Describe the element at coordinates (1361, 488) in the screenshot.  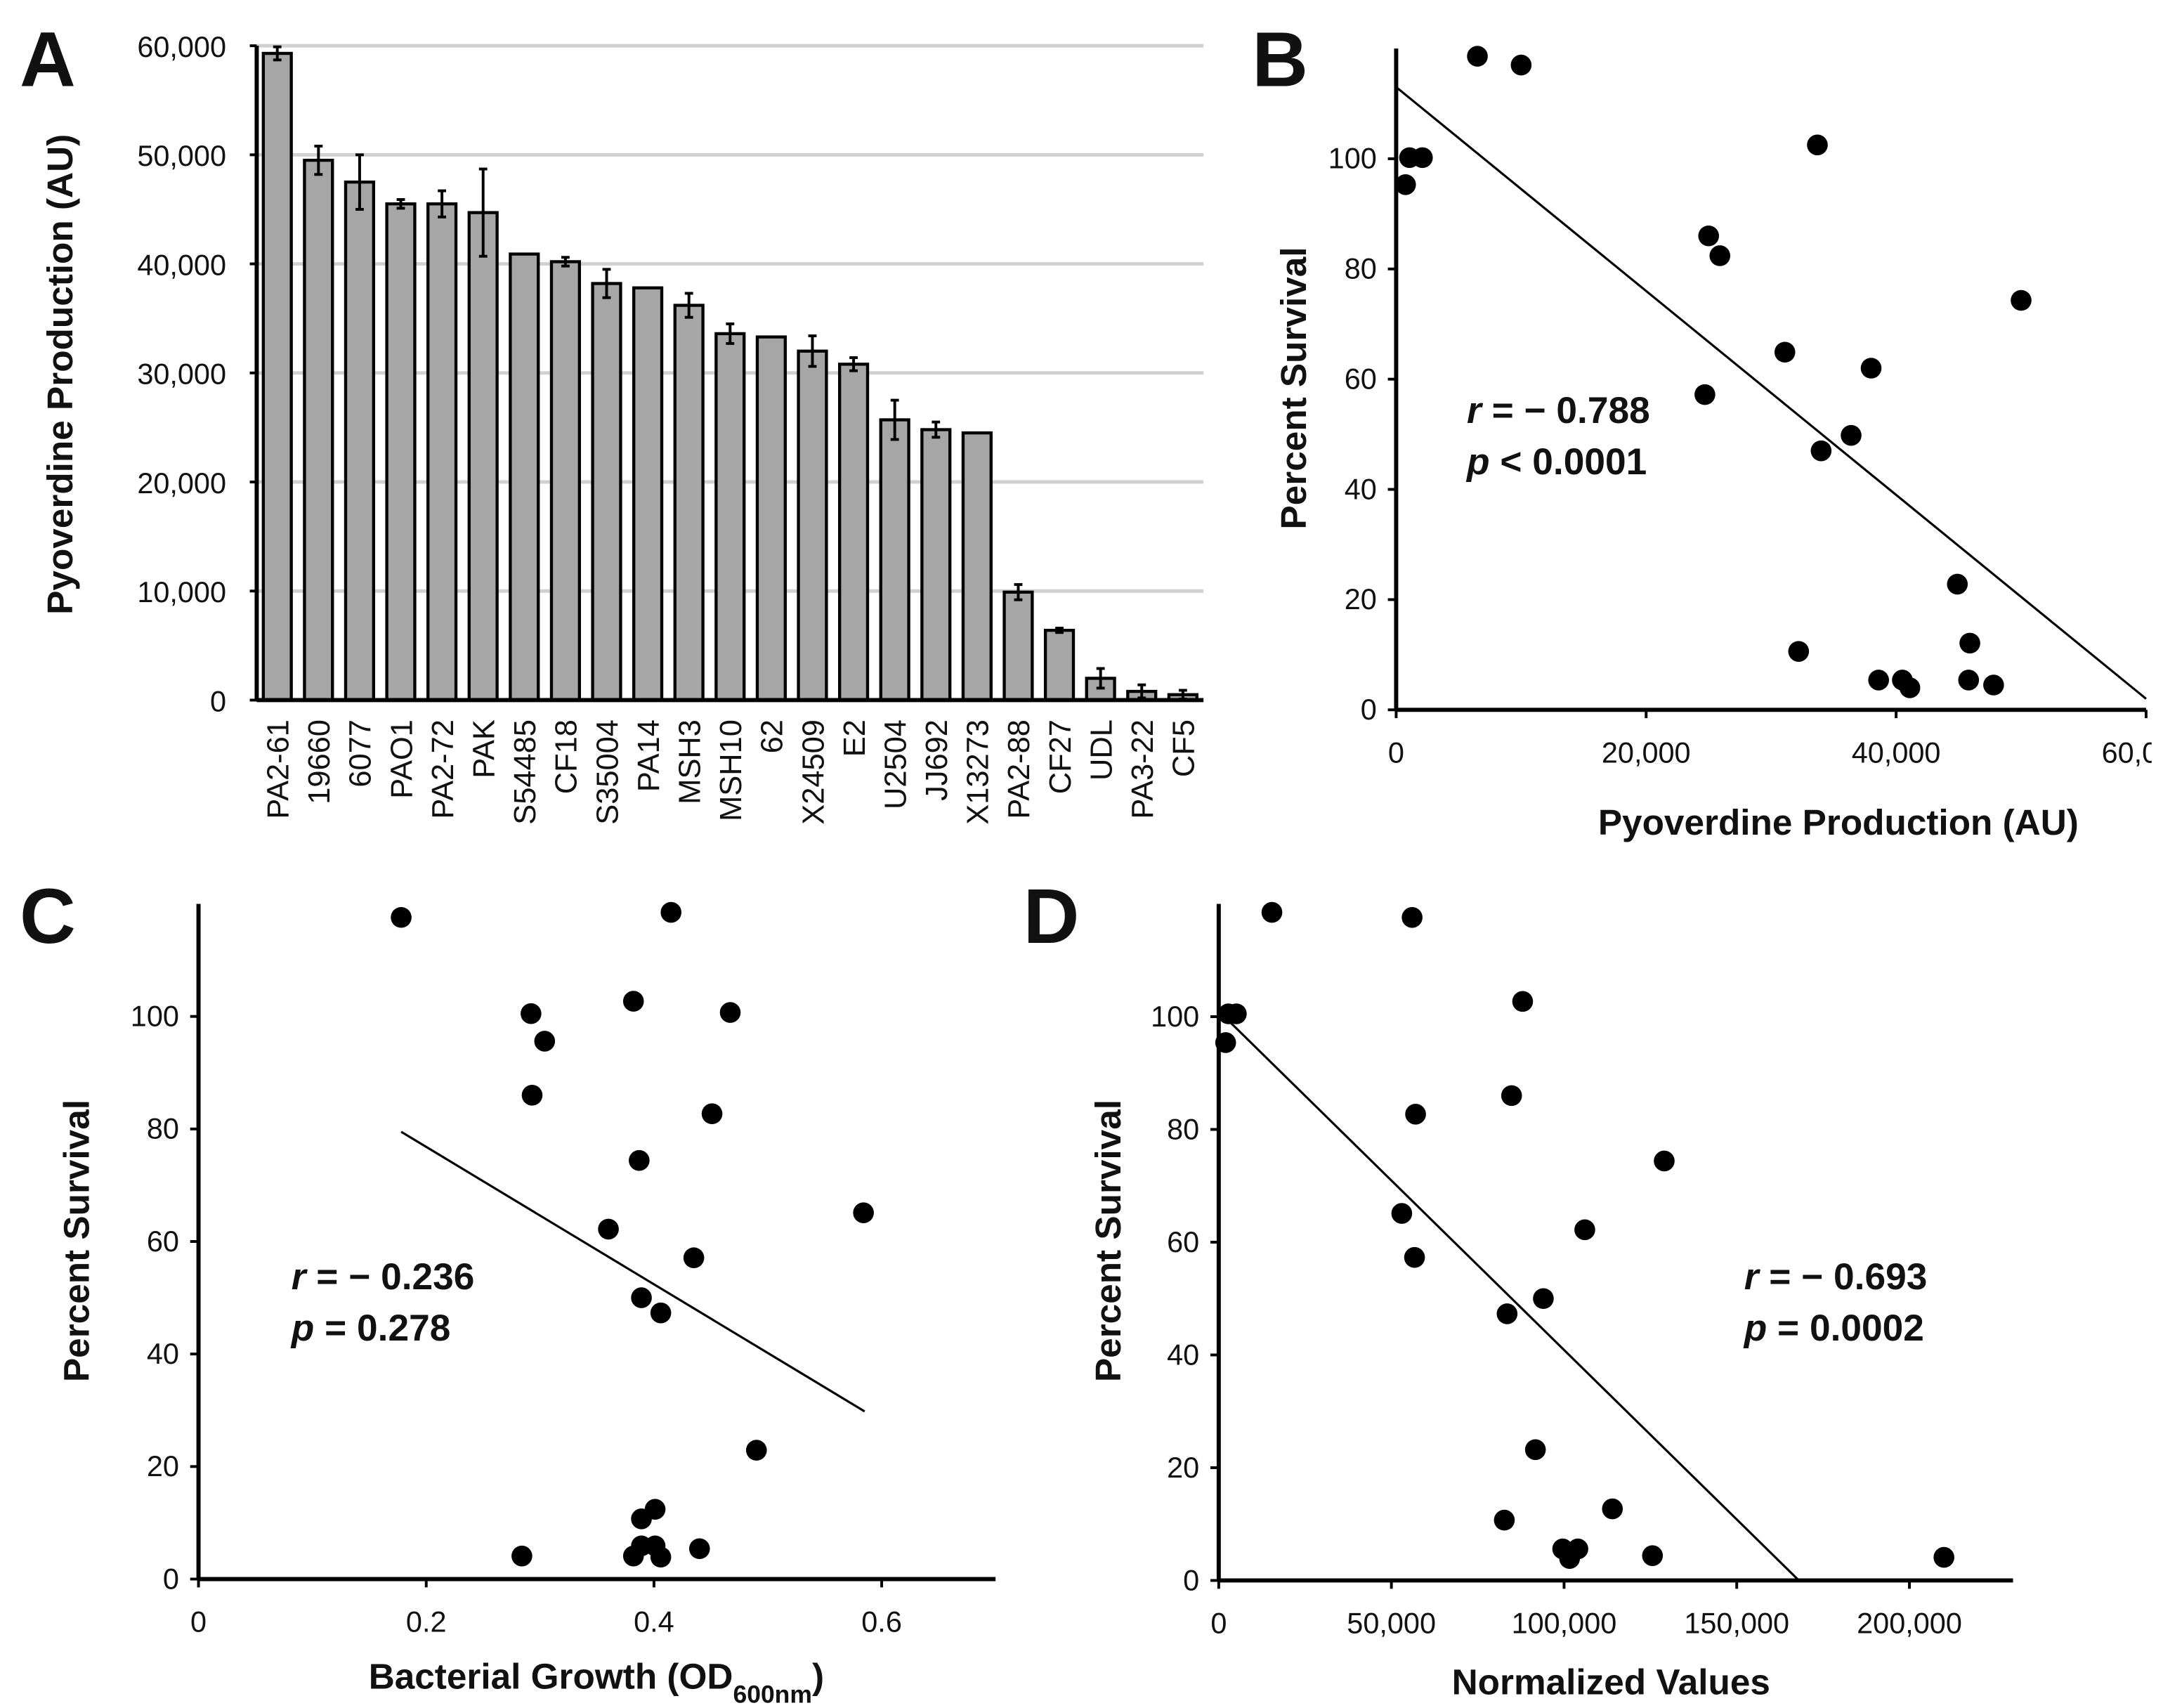
I see `y-tick-label: 40` at that location.